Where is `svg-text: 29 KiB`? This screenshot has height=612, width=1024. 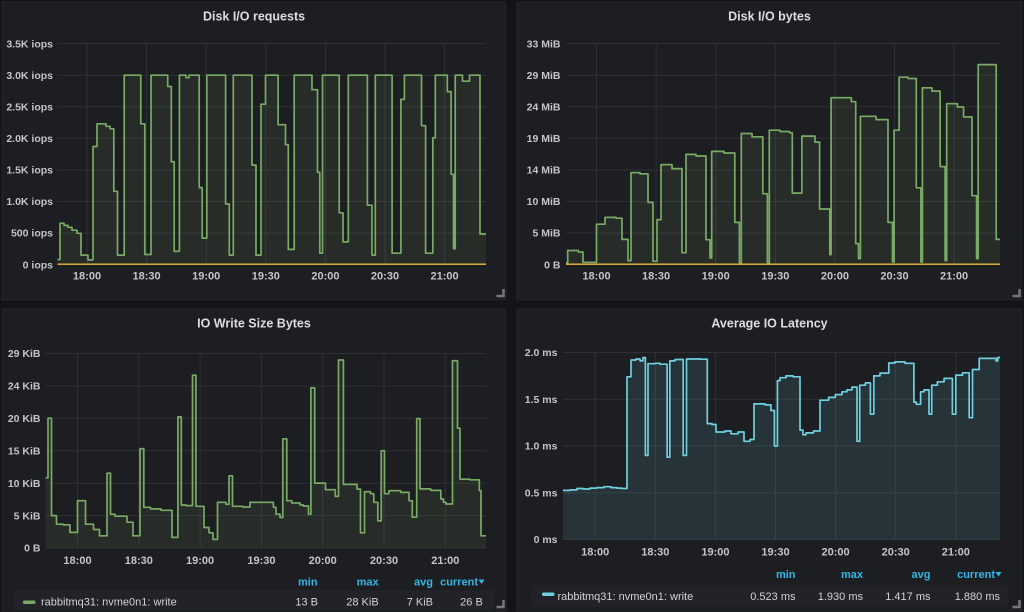
svg-text: 29 KiB is located at coordinates (24, 354).